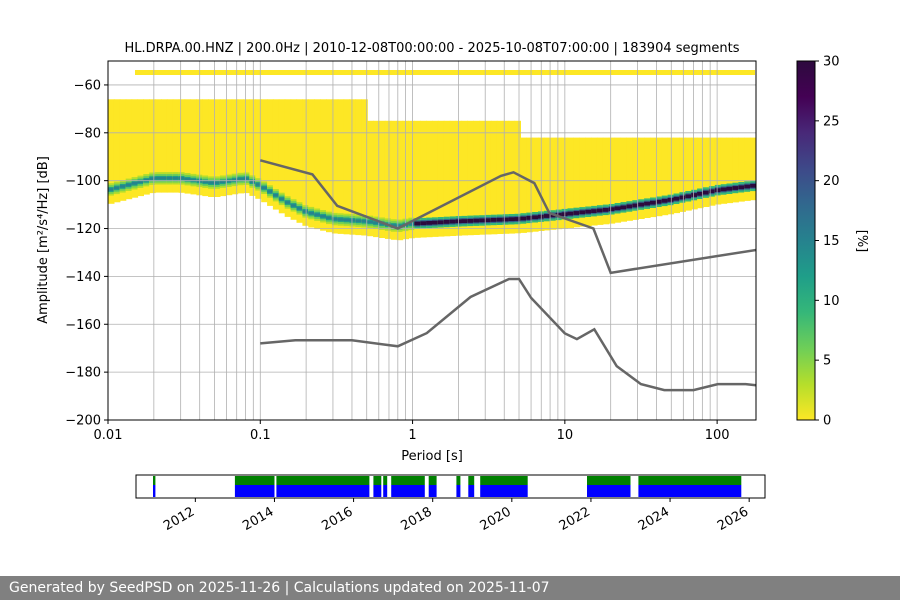 The image size is (900, 600). Describe the element at coordinates (83, 181) in the screenshot. I see `y-tick-label: −100` at that location.